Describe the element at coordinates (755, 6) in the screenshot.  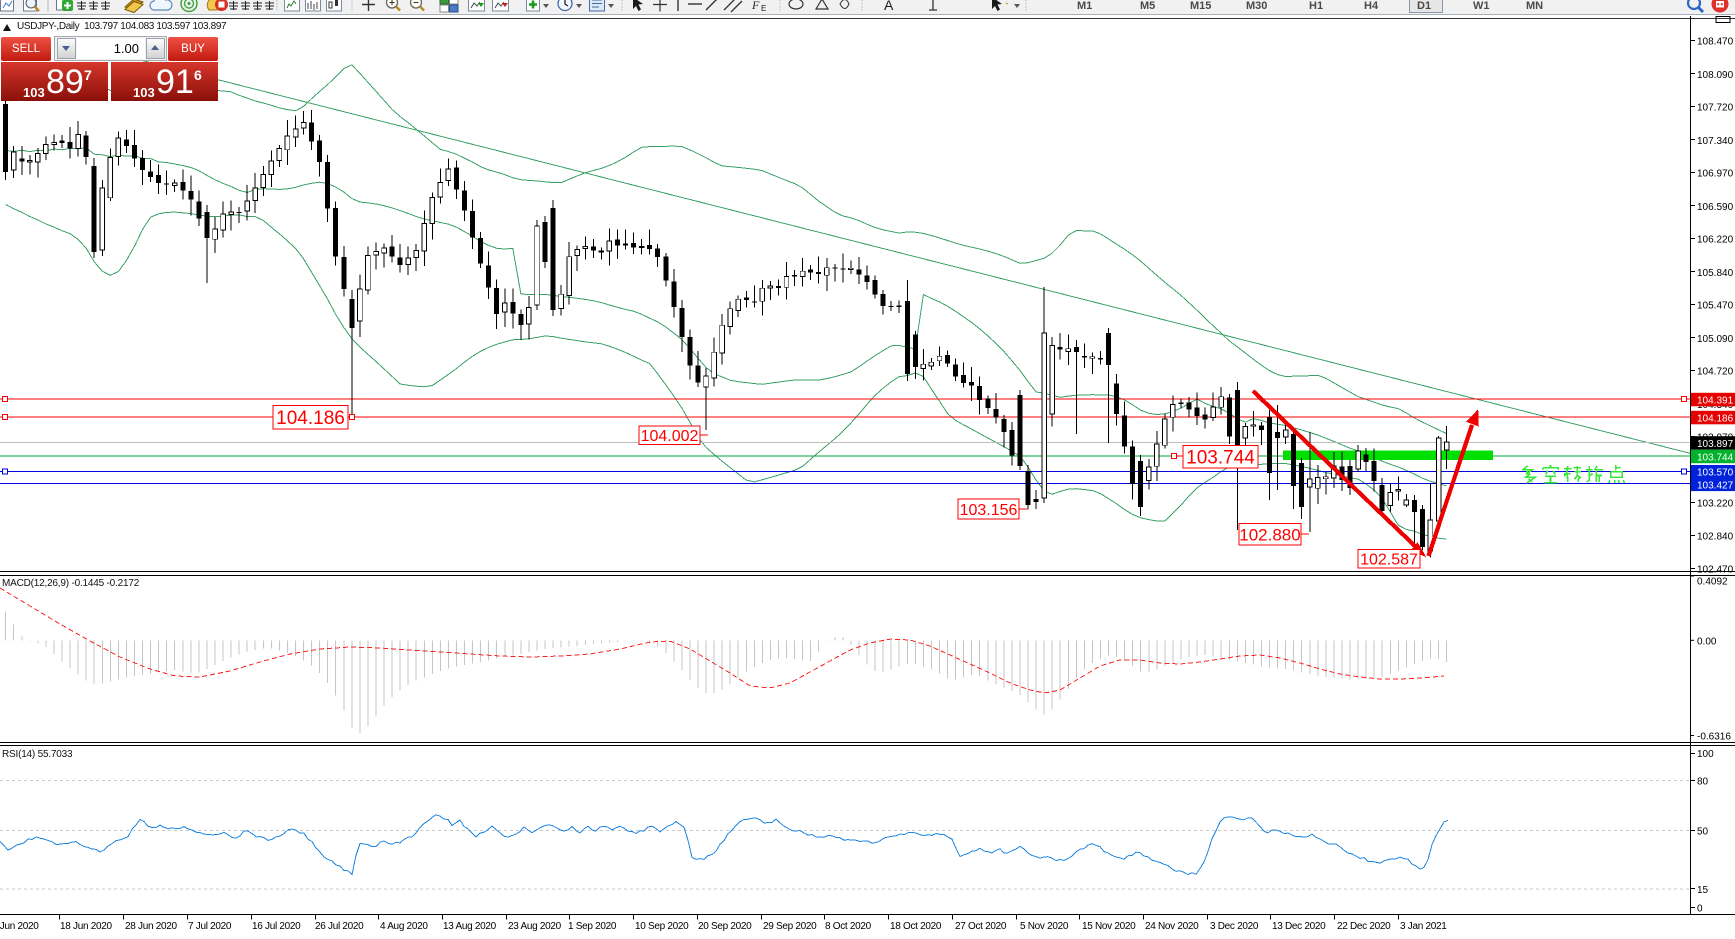
I see `svg-text: F` at that location.